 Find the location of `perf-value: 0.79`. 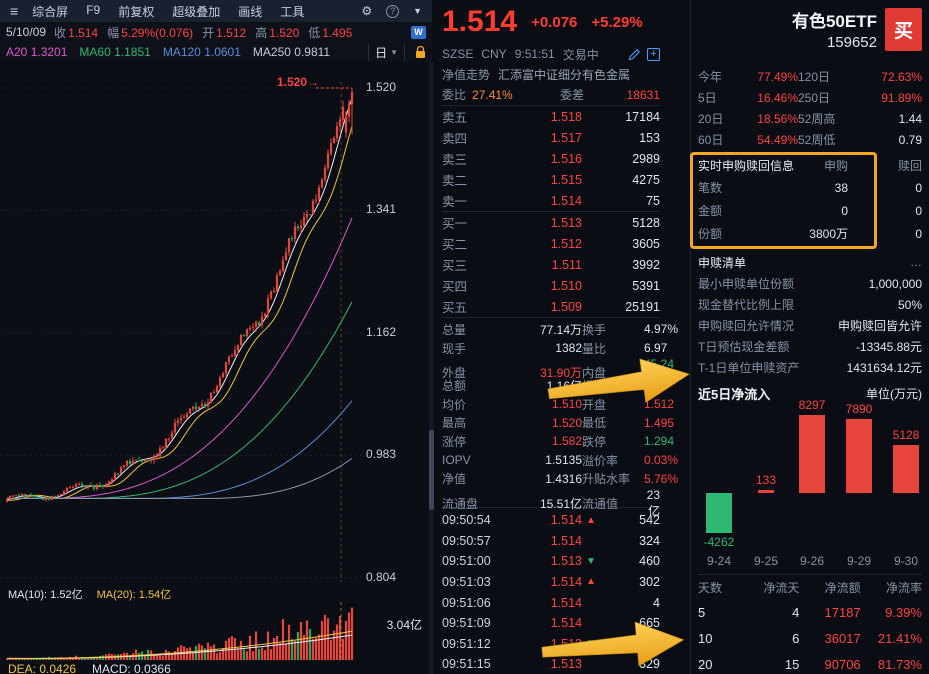

perf-value: 0.79 is located at coordinates (910, 139).